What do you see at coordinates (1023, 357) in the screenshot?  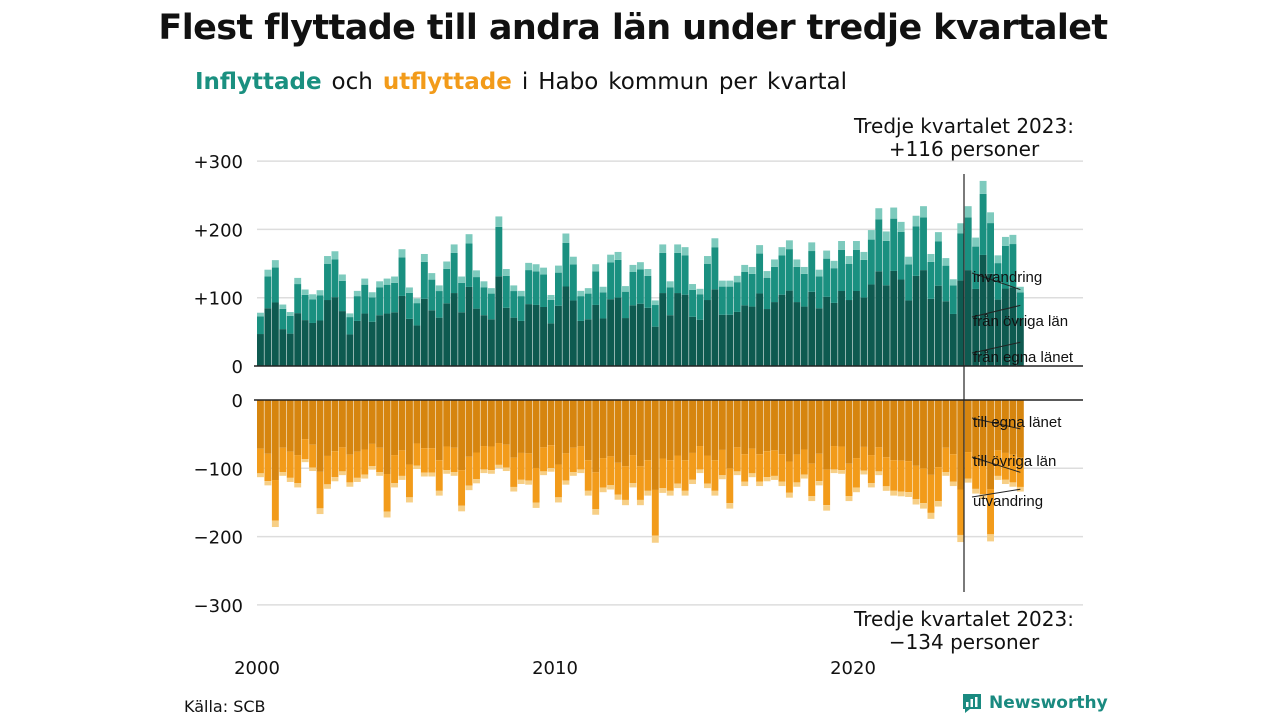 I see `series-label-in: från egna länet` at bounding box center [1023, 357].